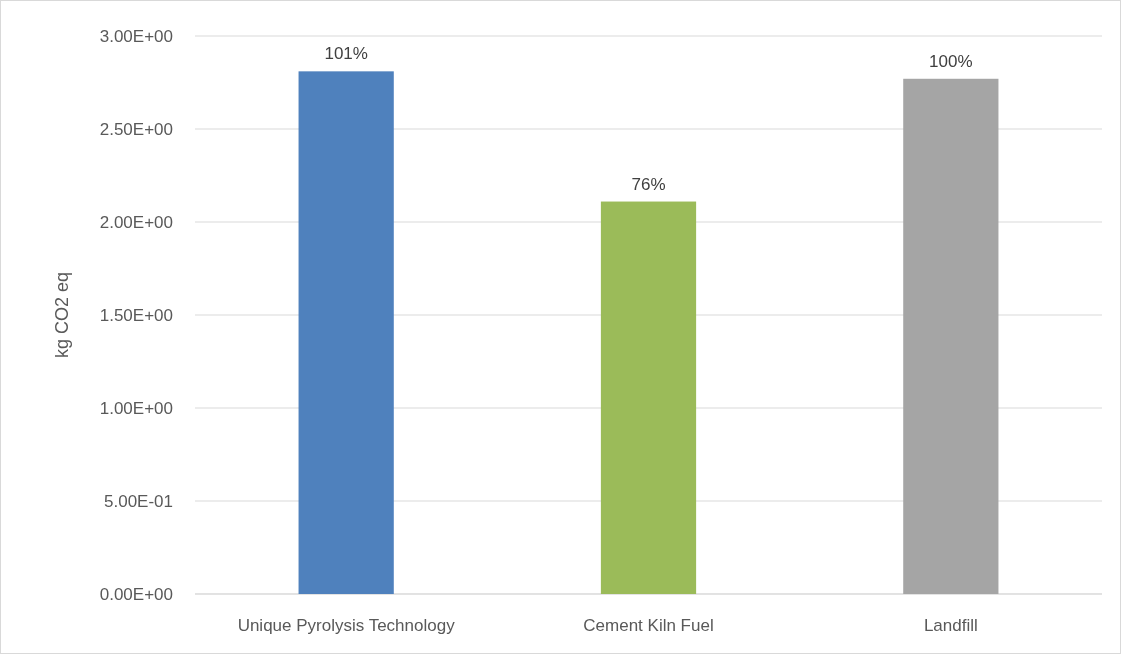 The width and height of the screenshot is (1121, 654). I want to click on y-tick-label: 2.50E+00, so click(136, 129).